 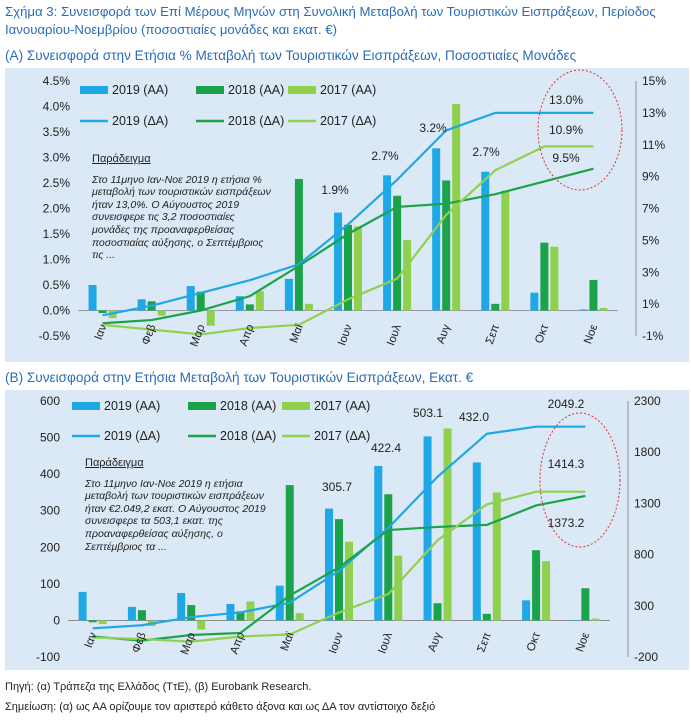 I want to click on left-axis-tick-label: 600, so click(x=50, y=401).